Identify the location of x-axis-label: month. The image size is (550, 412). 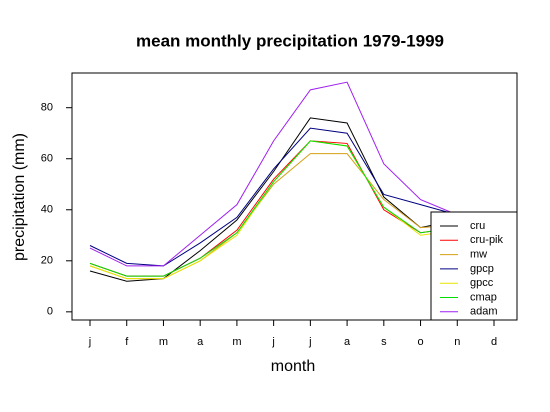
(293, 366).